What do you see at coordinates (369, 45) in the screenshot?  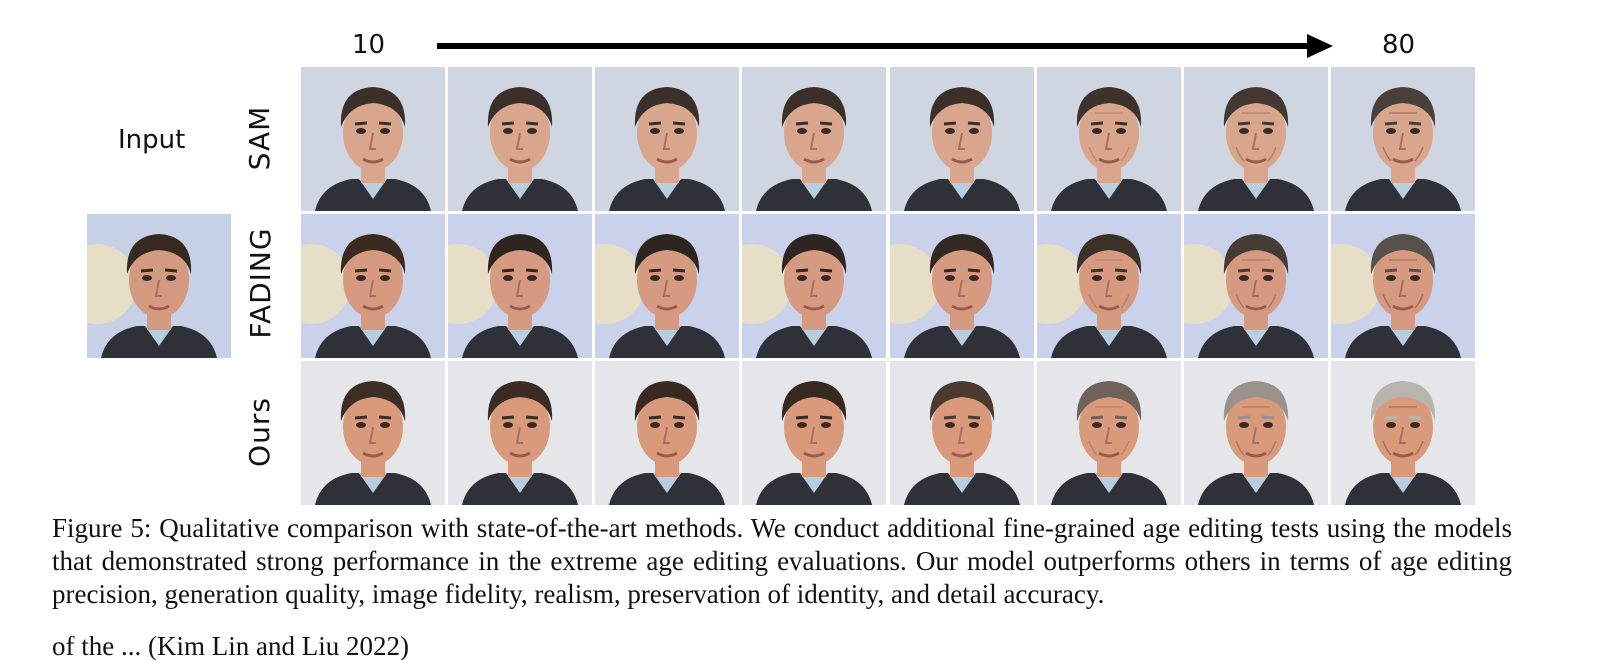 I see `age-start-label: 10` at bounding box center [369, 45].